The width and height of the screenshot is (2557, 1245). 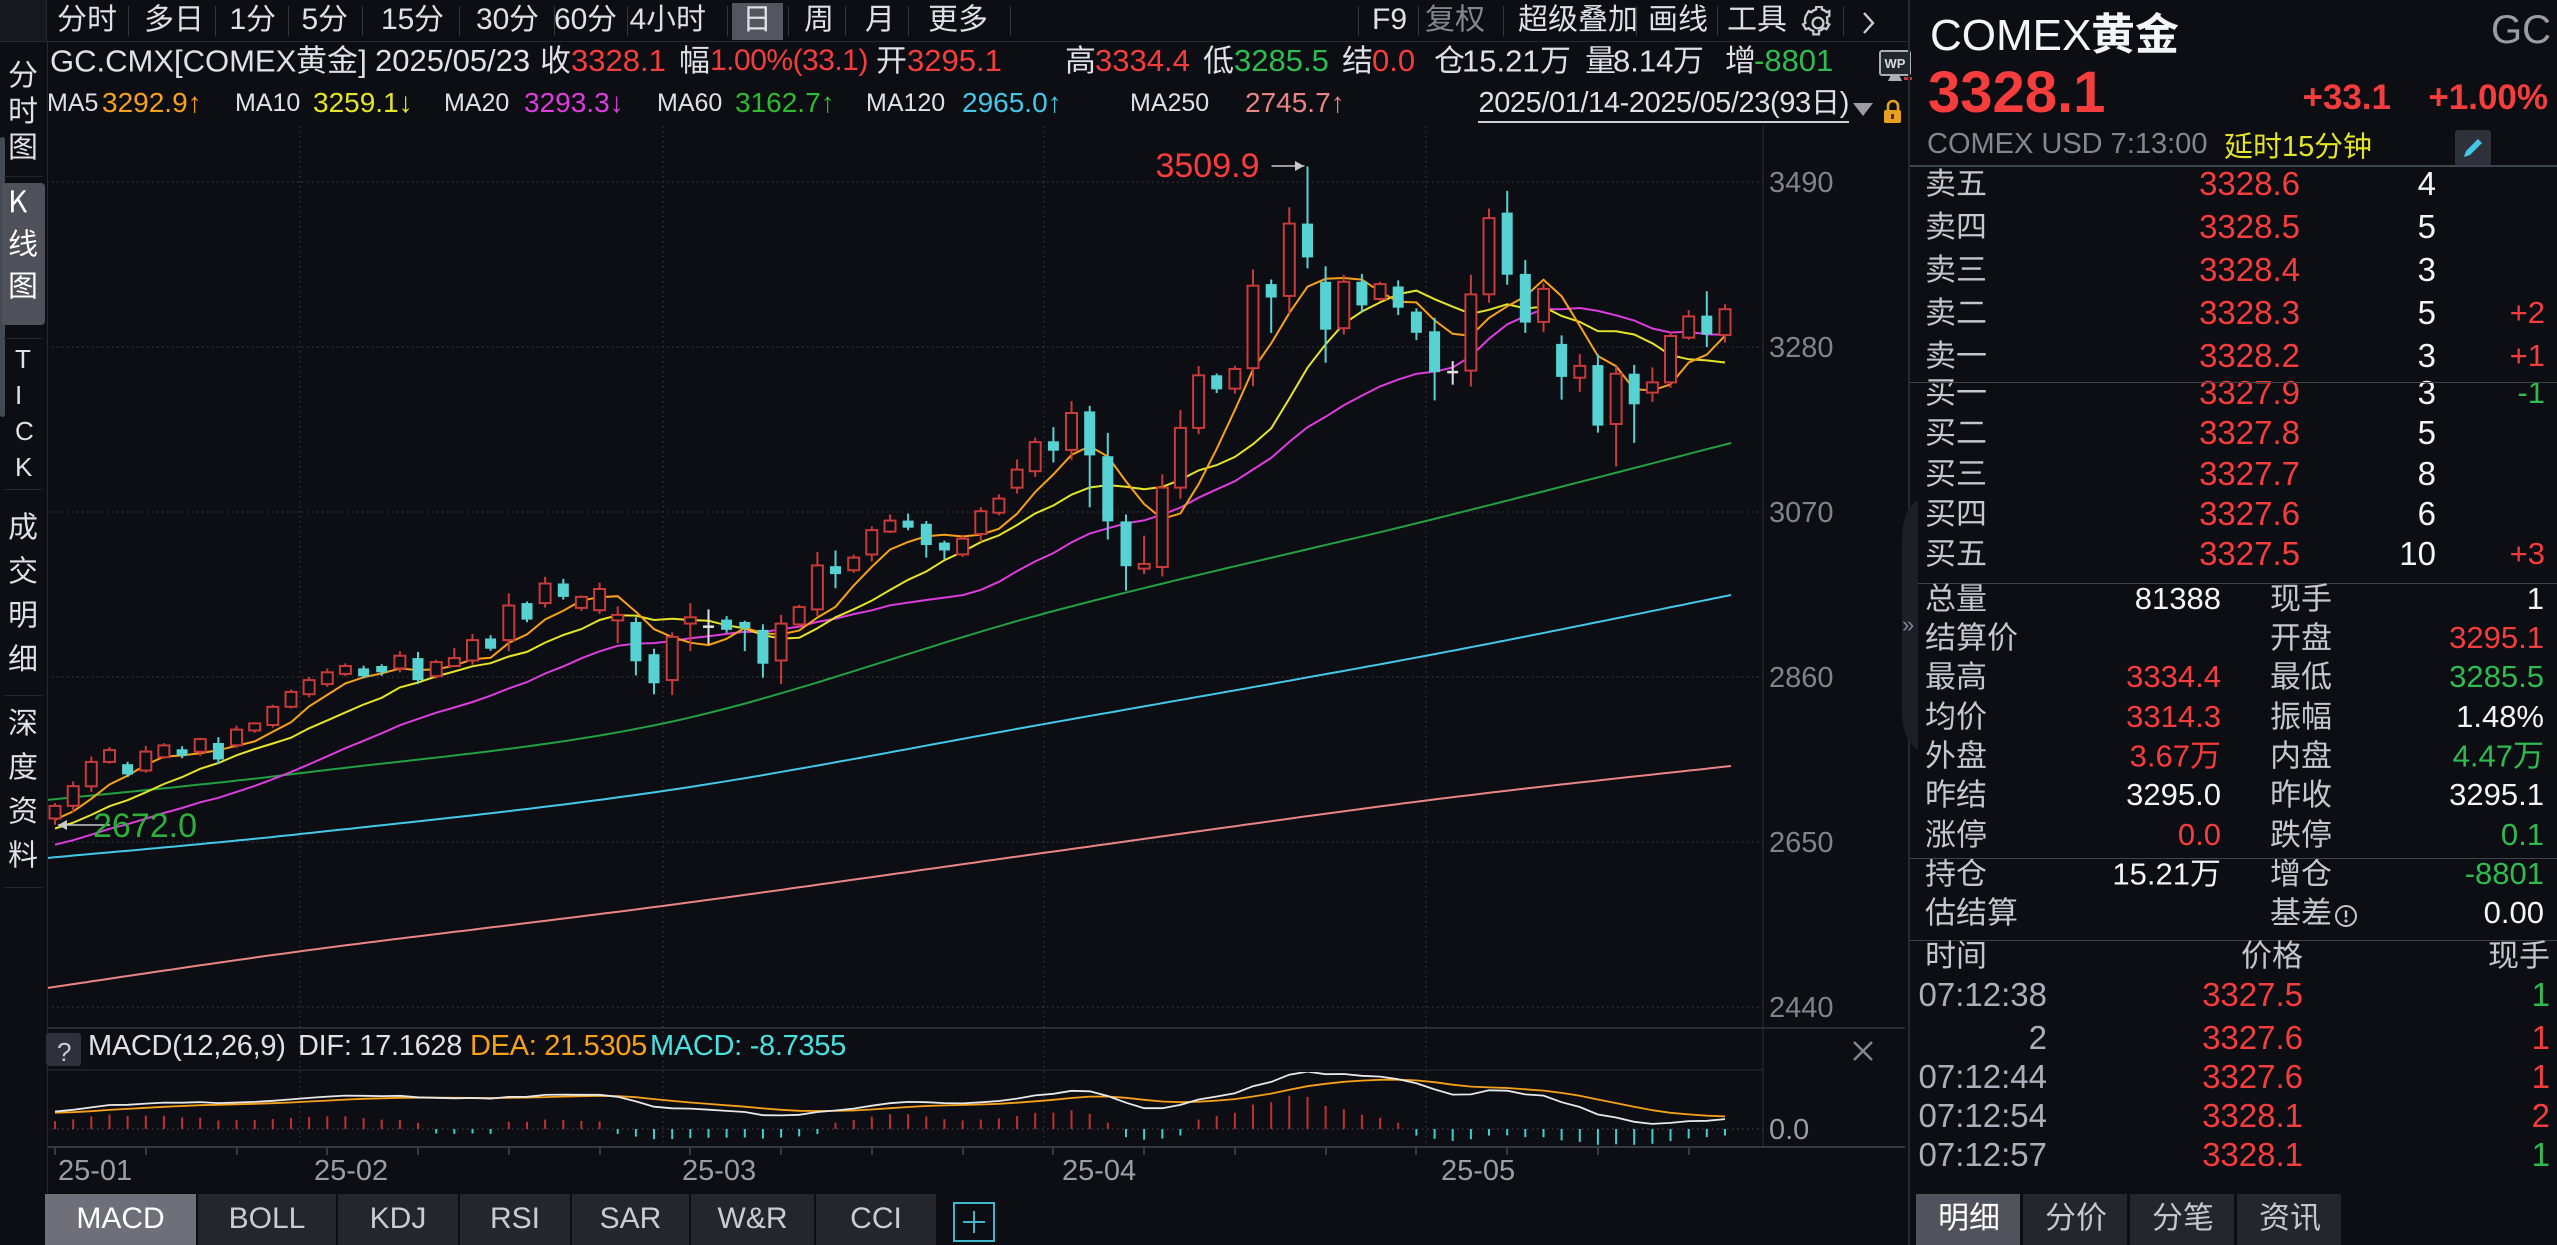 I want to click on svg-text: 3280, so click(x=1801, y=348).